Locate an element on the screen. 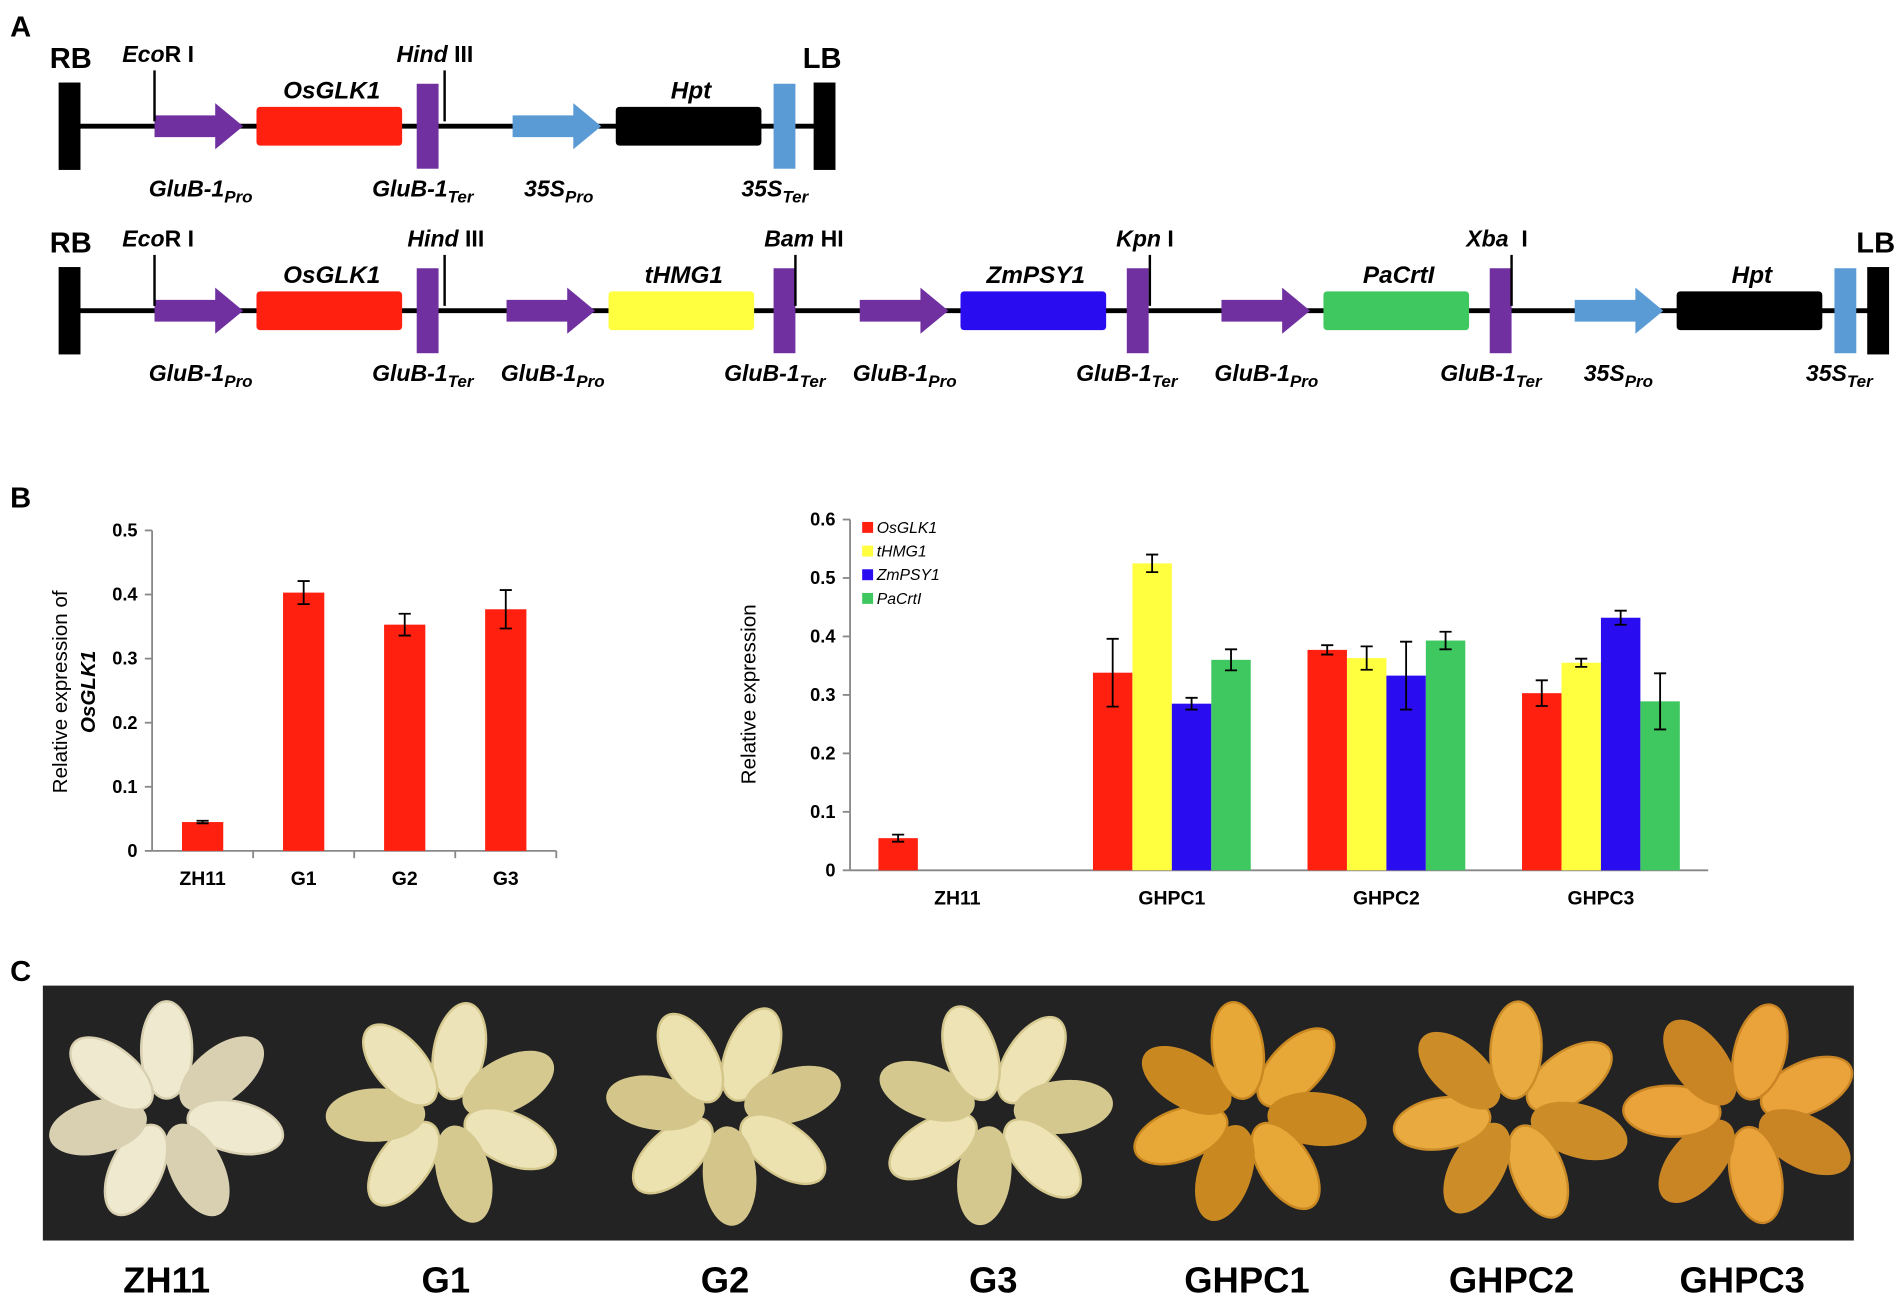  site-label-part: Kpn is located at coordinates (1138, 238).